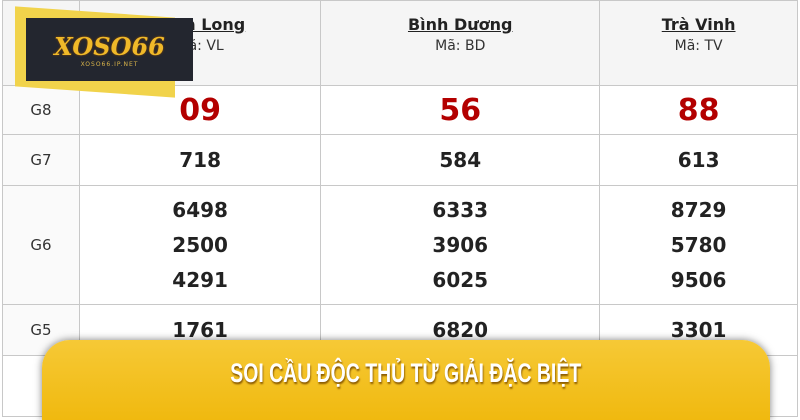 The width and height of the screenshot is (800, 420). I want to click on prize-cell: 56, so click(460, 110).